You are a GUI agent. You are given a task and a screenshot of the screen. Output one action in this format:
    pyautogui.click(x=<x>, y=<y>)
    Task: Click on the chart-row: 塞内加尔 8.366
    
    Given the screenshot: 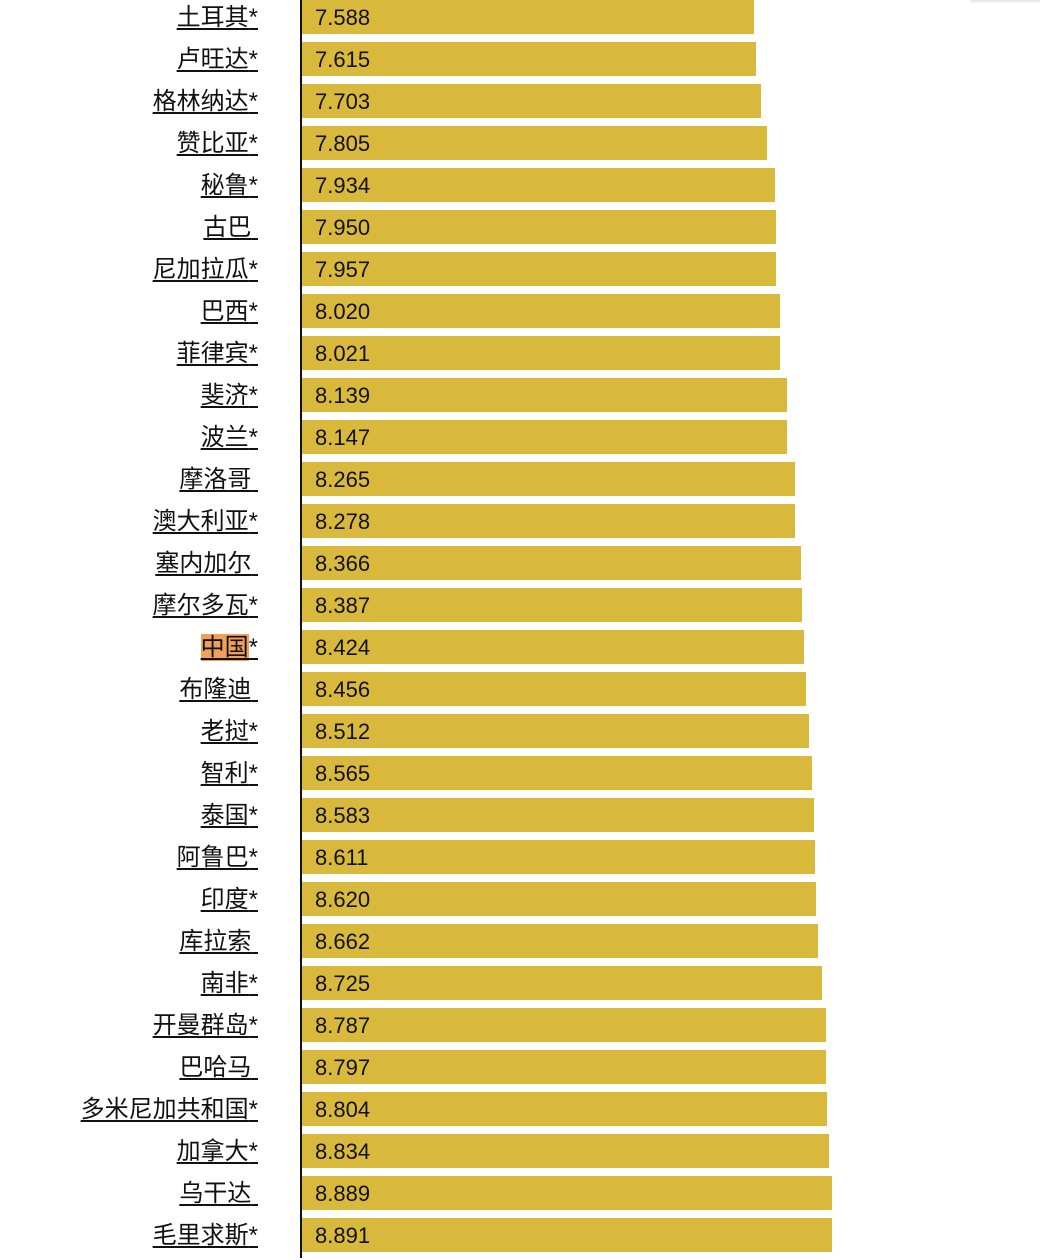 What is the action you would take?
    pyautogui.click(x=520, y=567)
    